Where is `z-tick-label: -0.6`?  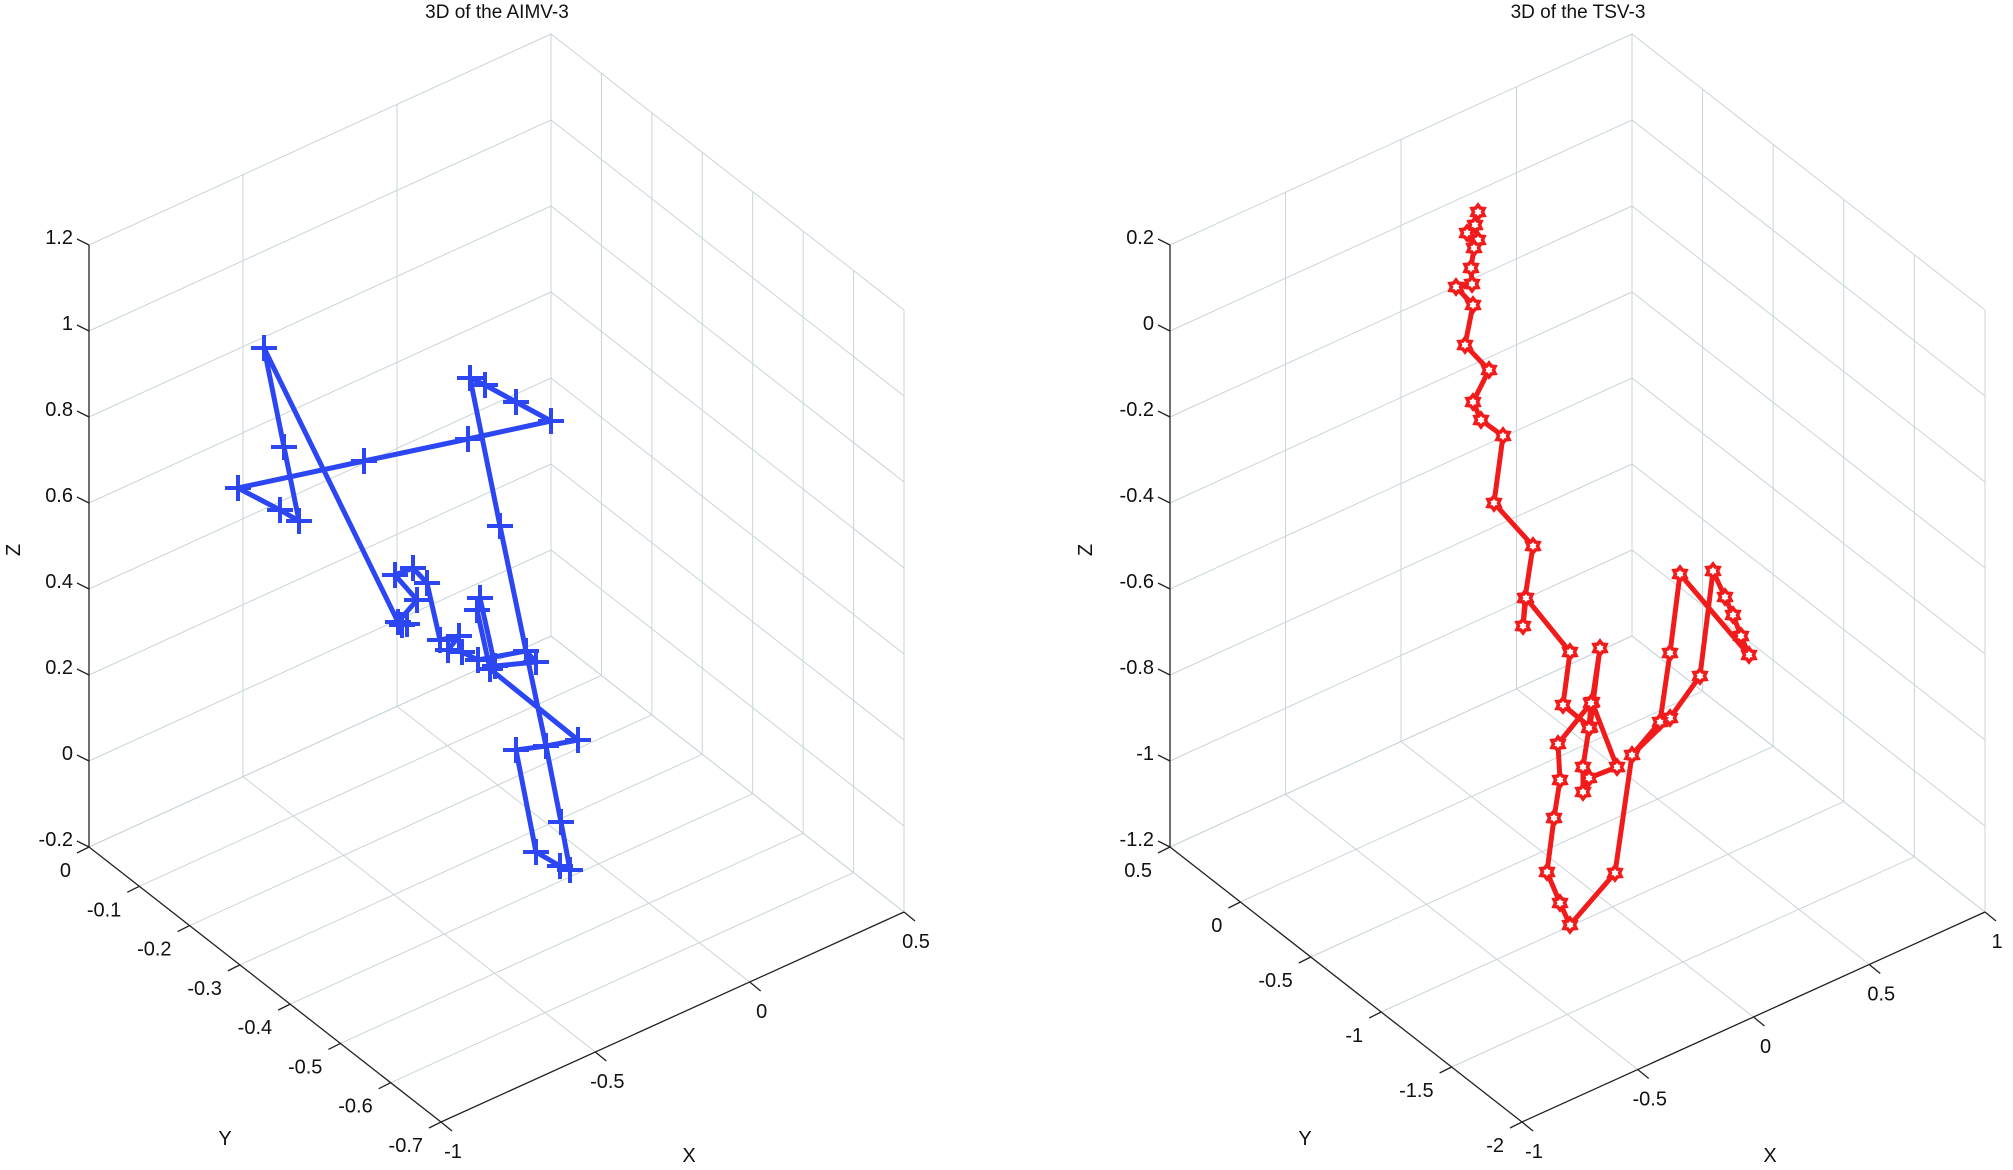 z-tick-label: -0.6 is located at coordinates (1137, 582).